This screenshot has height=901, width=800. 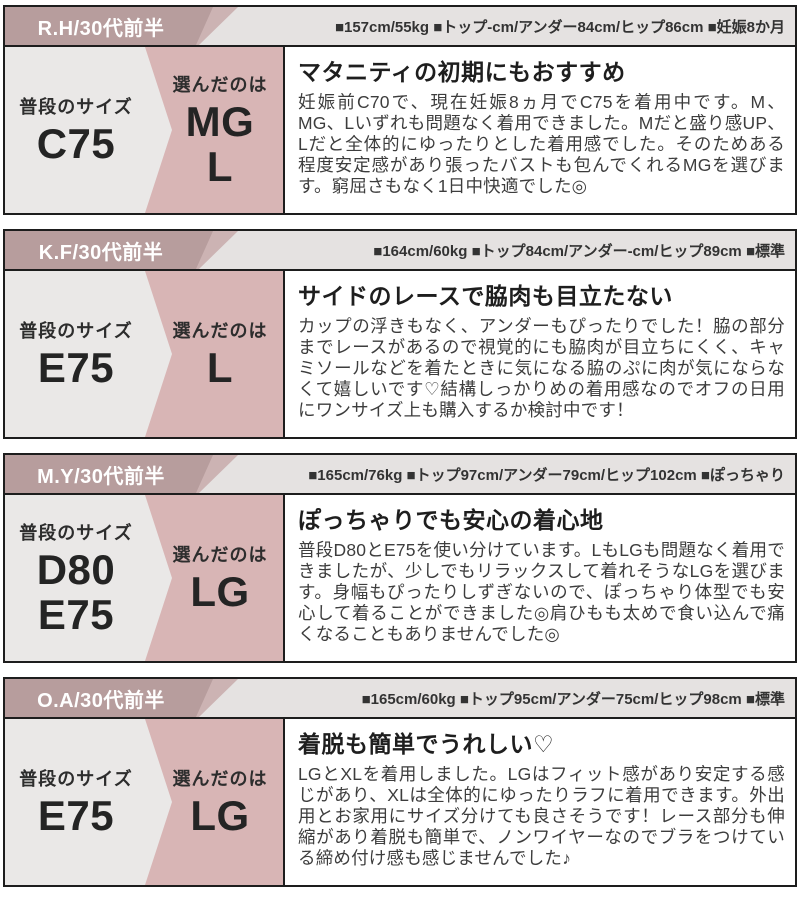 I want to click on size-panel: 普段のサイズ E75 選んだのは LG, so click(x=145, y=802).